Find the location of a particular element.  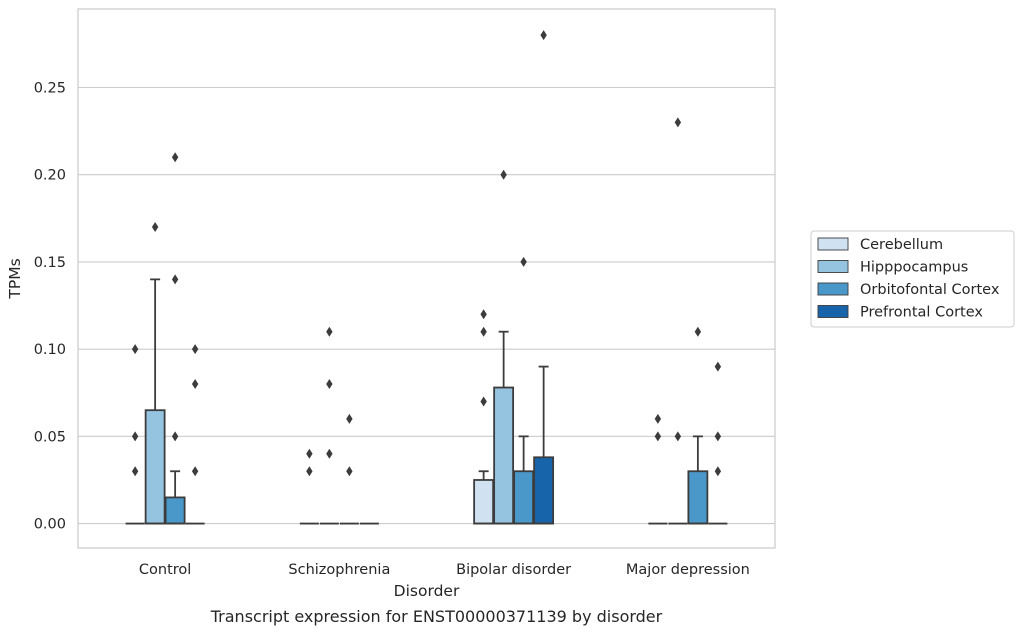

y-tick-label: 0.25 is located at coordinates (50, 88).